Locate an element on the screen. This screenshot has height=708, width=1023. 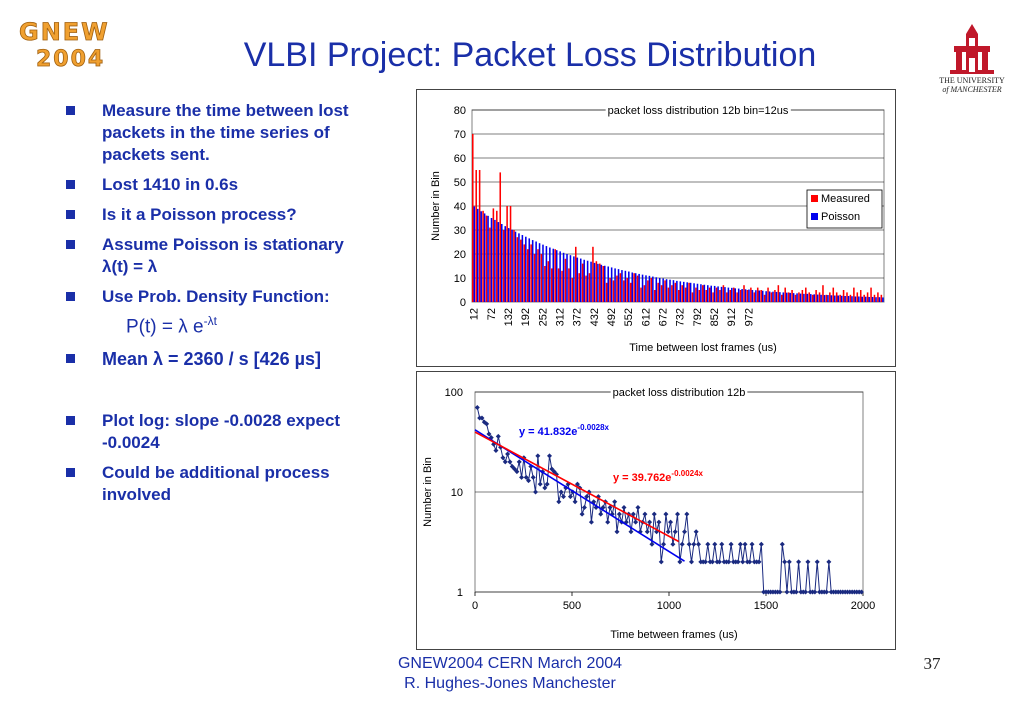
probability-formula: P(t) = λ e-λt is located at coordinates (231, 324).